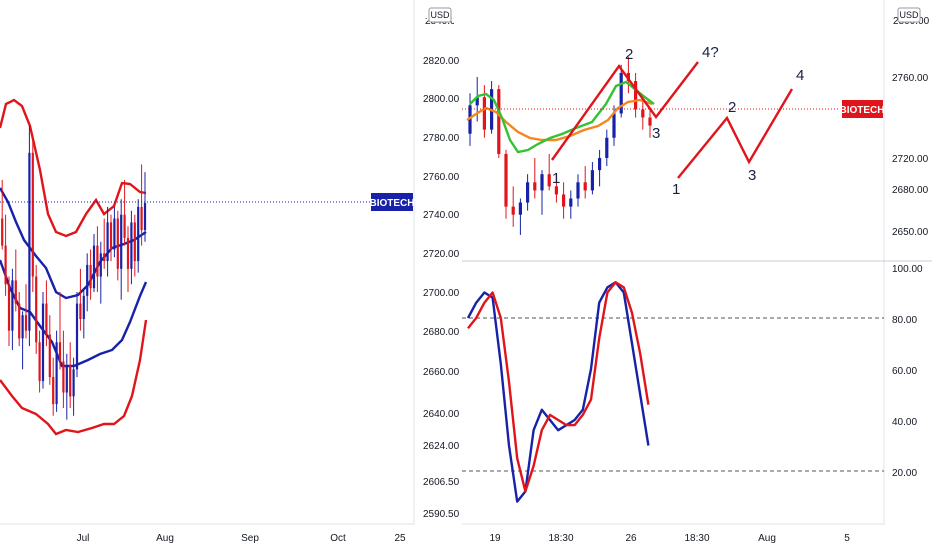 The height and width of the screenshot is (550, 932). I want to click on left-usd-label: USD, so click(440, 15).